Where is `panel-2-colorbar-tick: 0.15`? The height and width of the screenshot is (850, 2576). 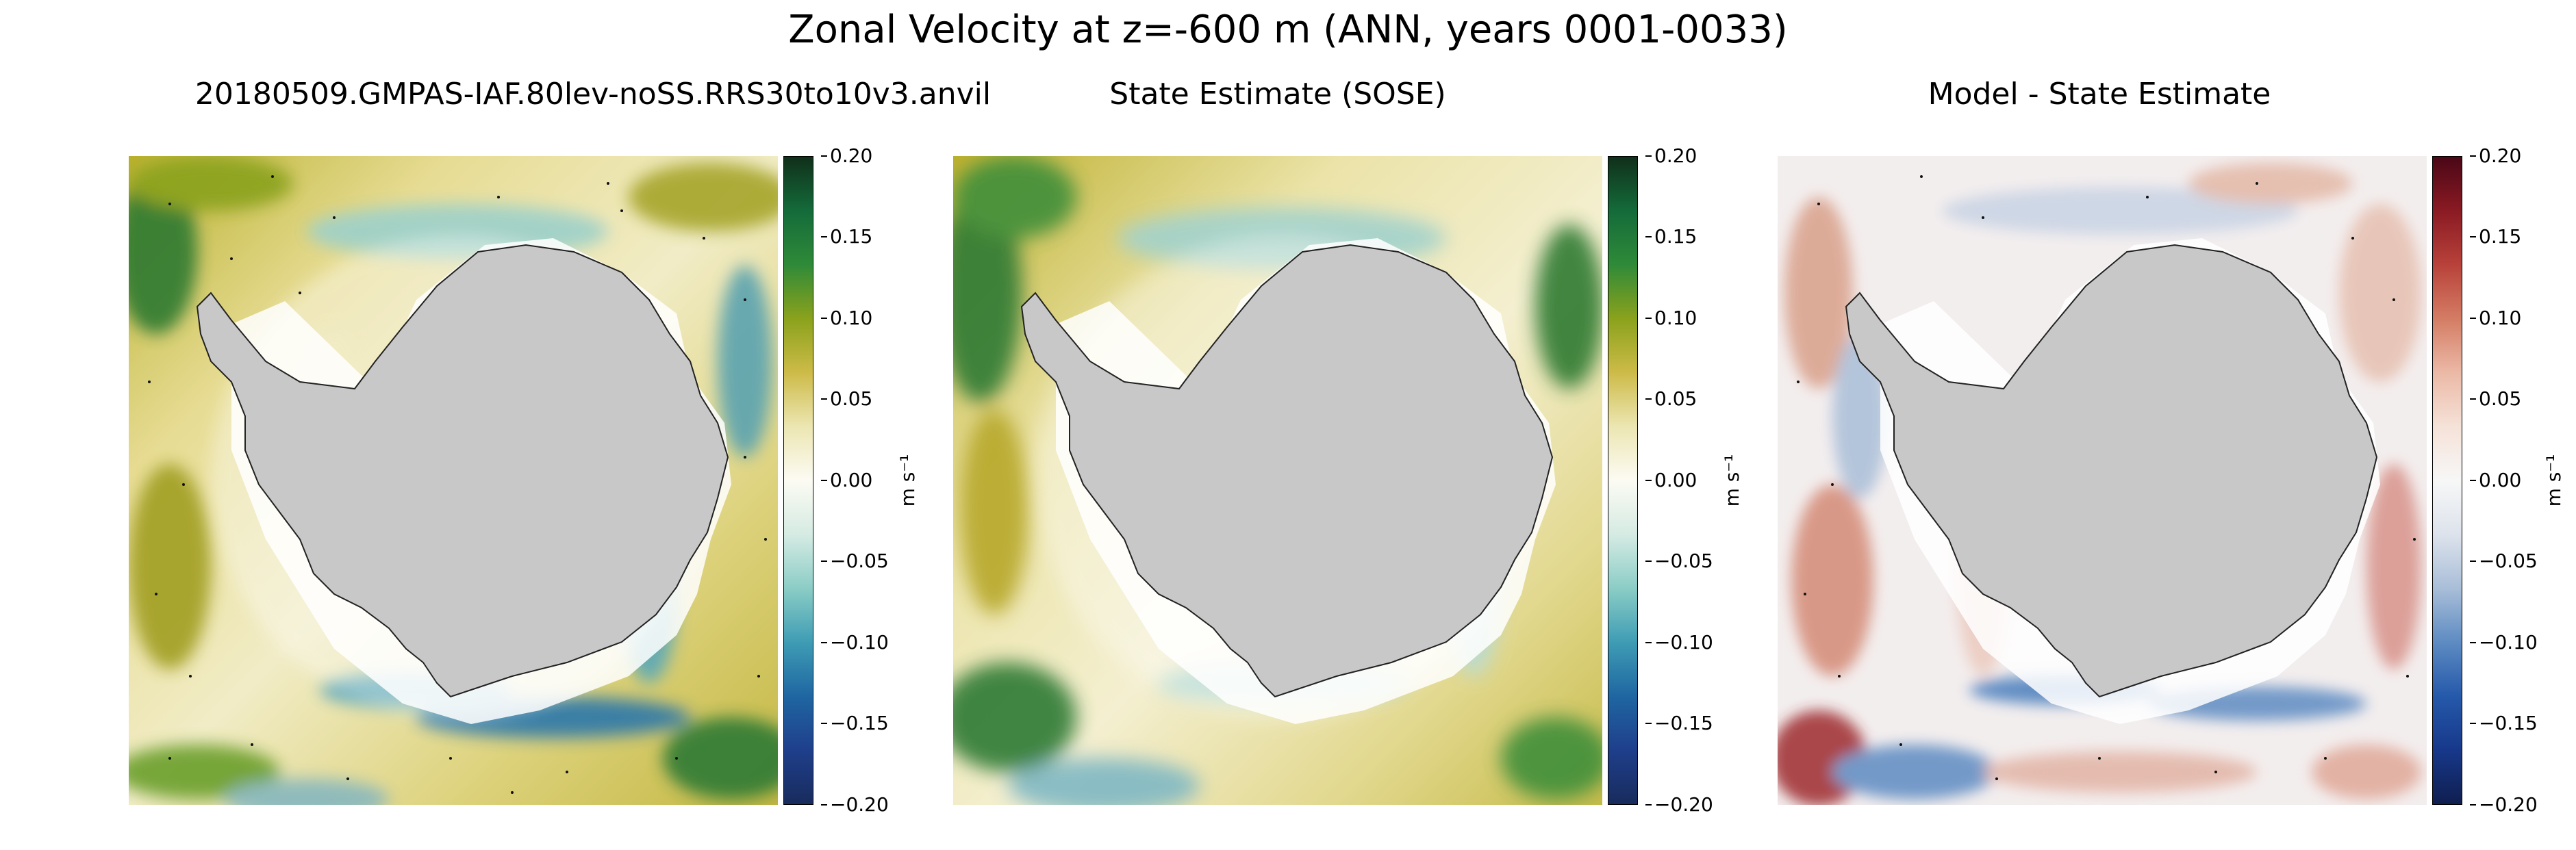
panel-2-colorbar-tick: 0.15 is located at coordinates (1671, 236).